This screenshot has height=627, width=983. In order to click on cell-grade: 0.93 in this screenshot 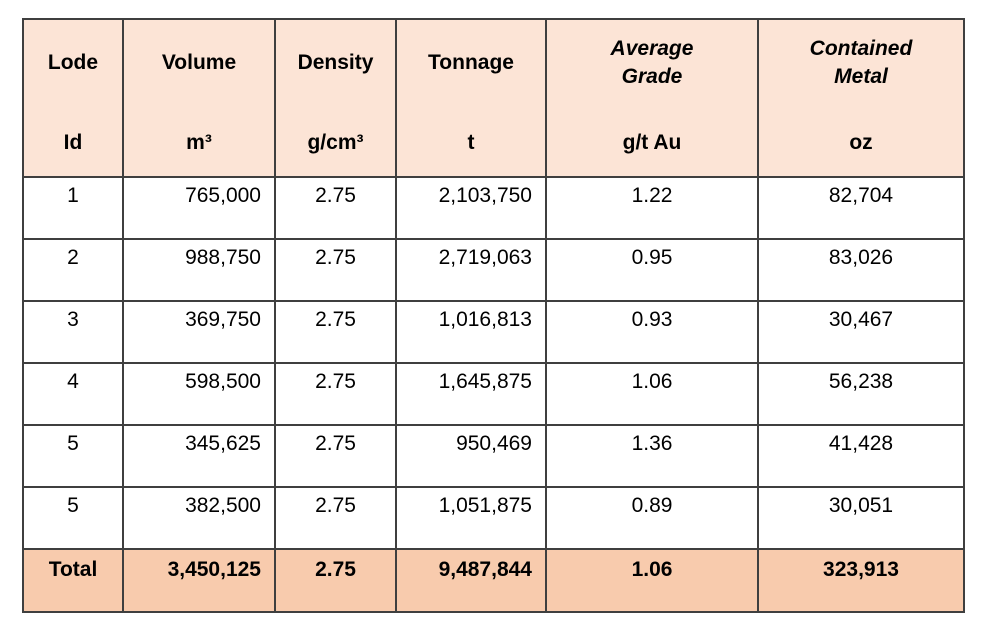, I will do `click(652, 332)`.